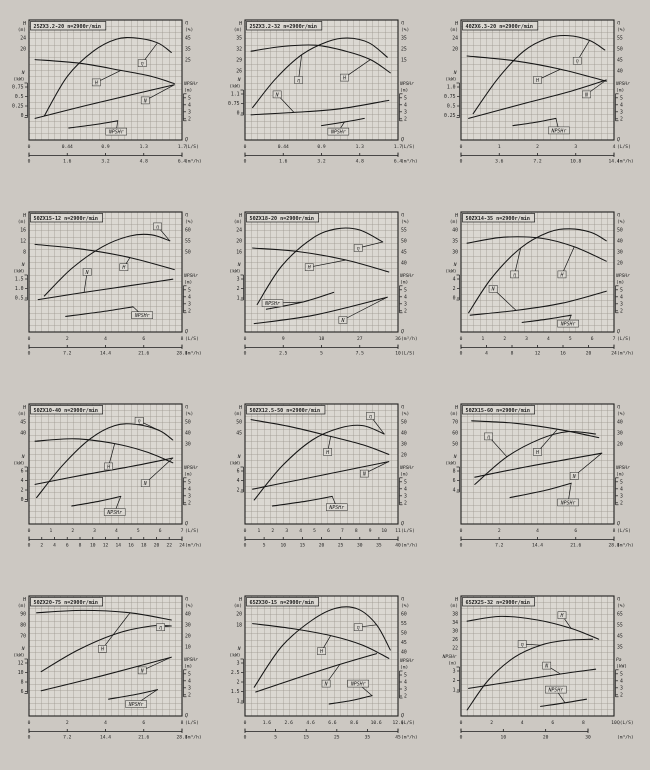 This screenshot has width=650, height=770. I want to click on chart-title: 50ZX20-75 n=2900r/min, so click(66, 603).